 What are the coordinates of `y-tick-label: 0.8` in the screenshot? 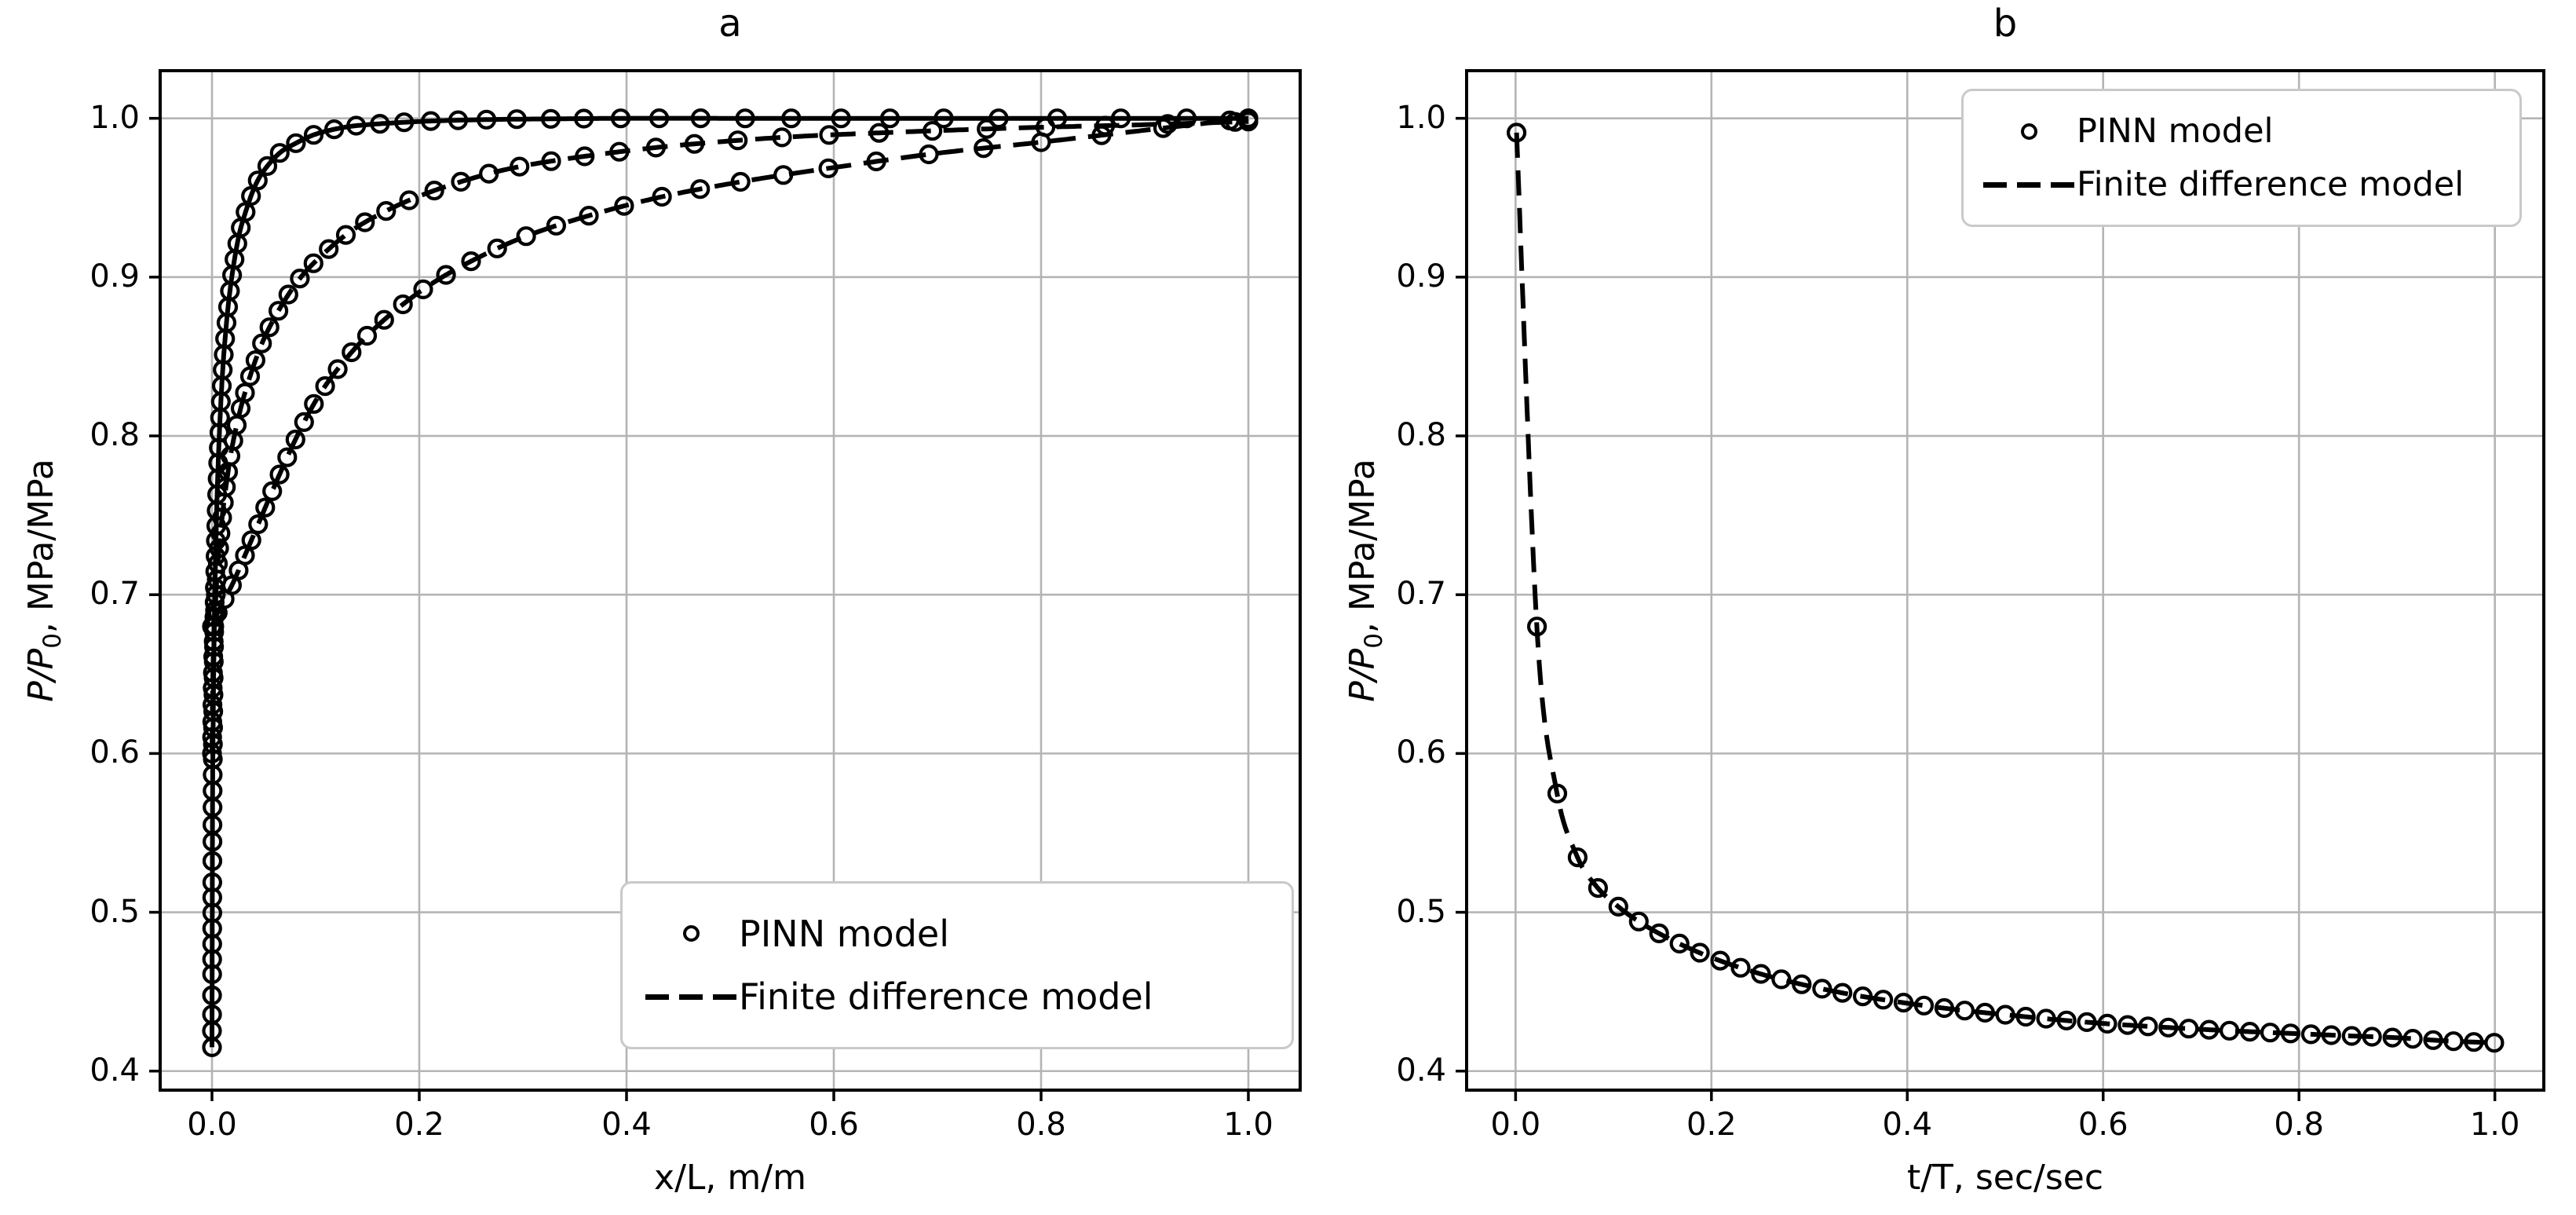 It's located at (1421, 435).